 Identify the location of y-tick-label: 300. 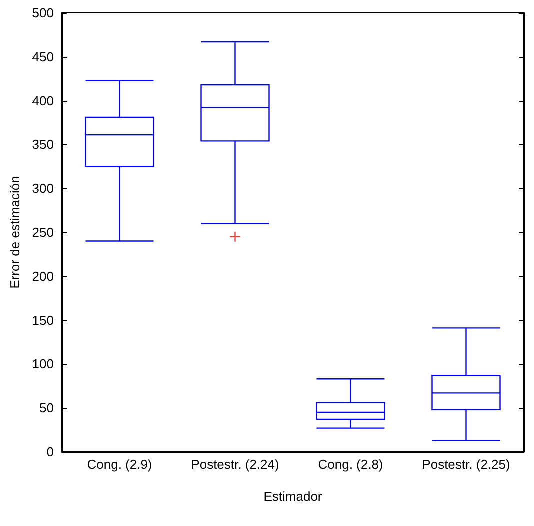
(43, 188).